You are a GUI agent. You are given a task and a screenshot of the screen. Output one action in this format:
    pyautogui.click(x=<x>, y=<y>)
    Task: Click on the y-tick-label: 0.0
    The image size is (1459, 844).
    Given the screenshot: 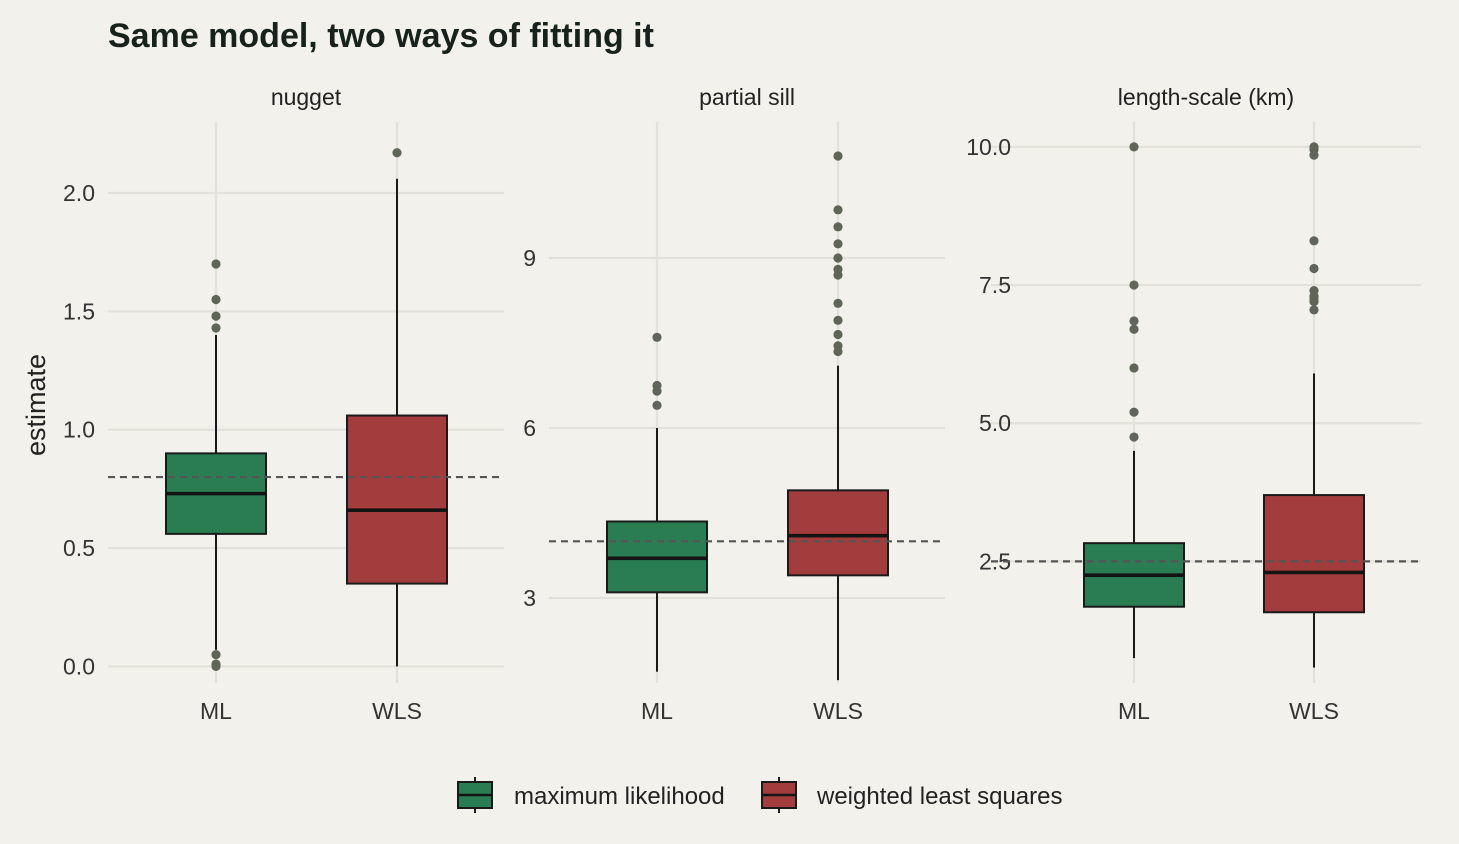 What is the action you would take?
    pyautogui.click(x=79, y=666)
    